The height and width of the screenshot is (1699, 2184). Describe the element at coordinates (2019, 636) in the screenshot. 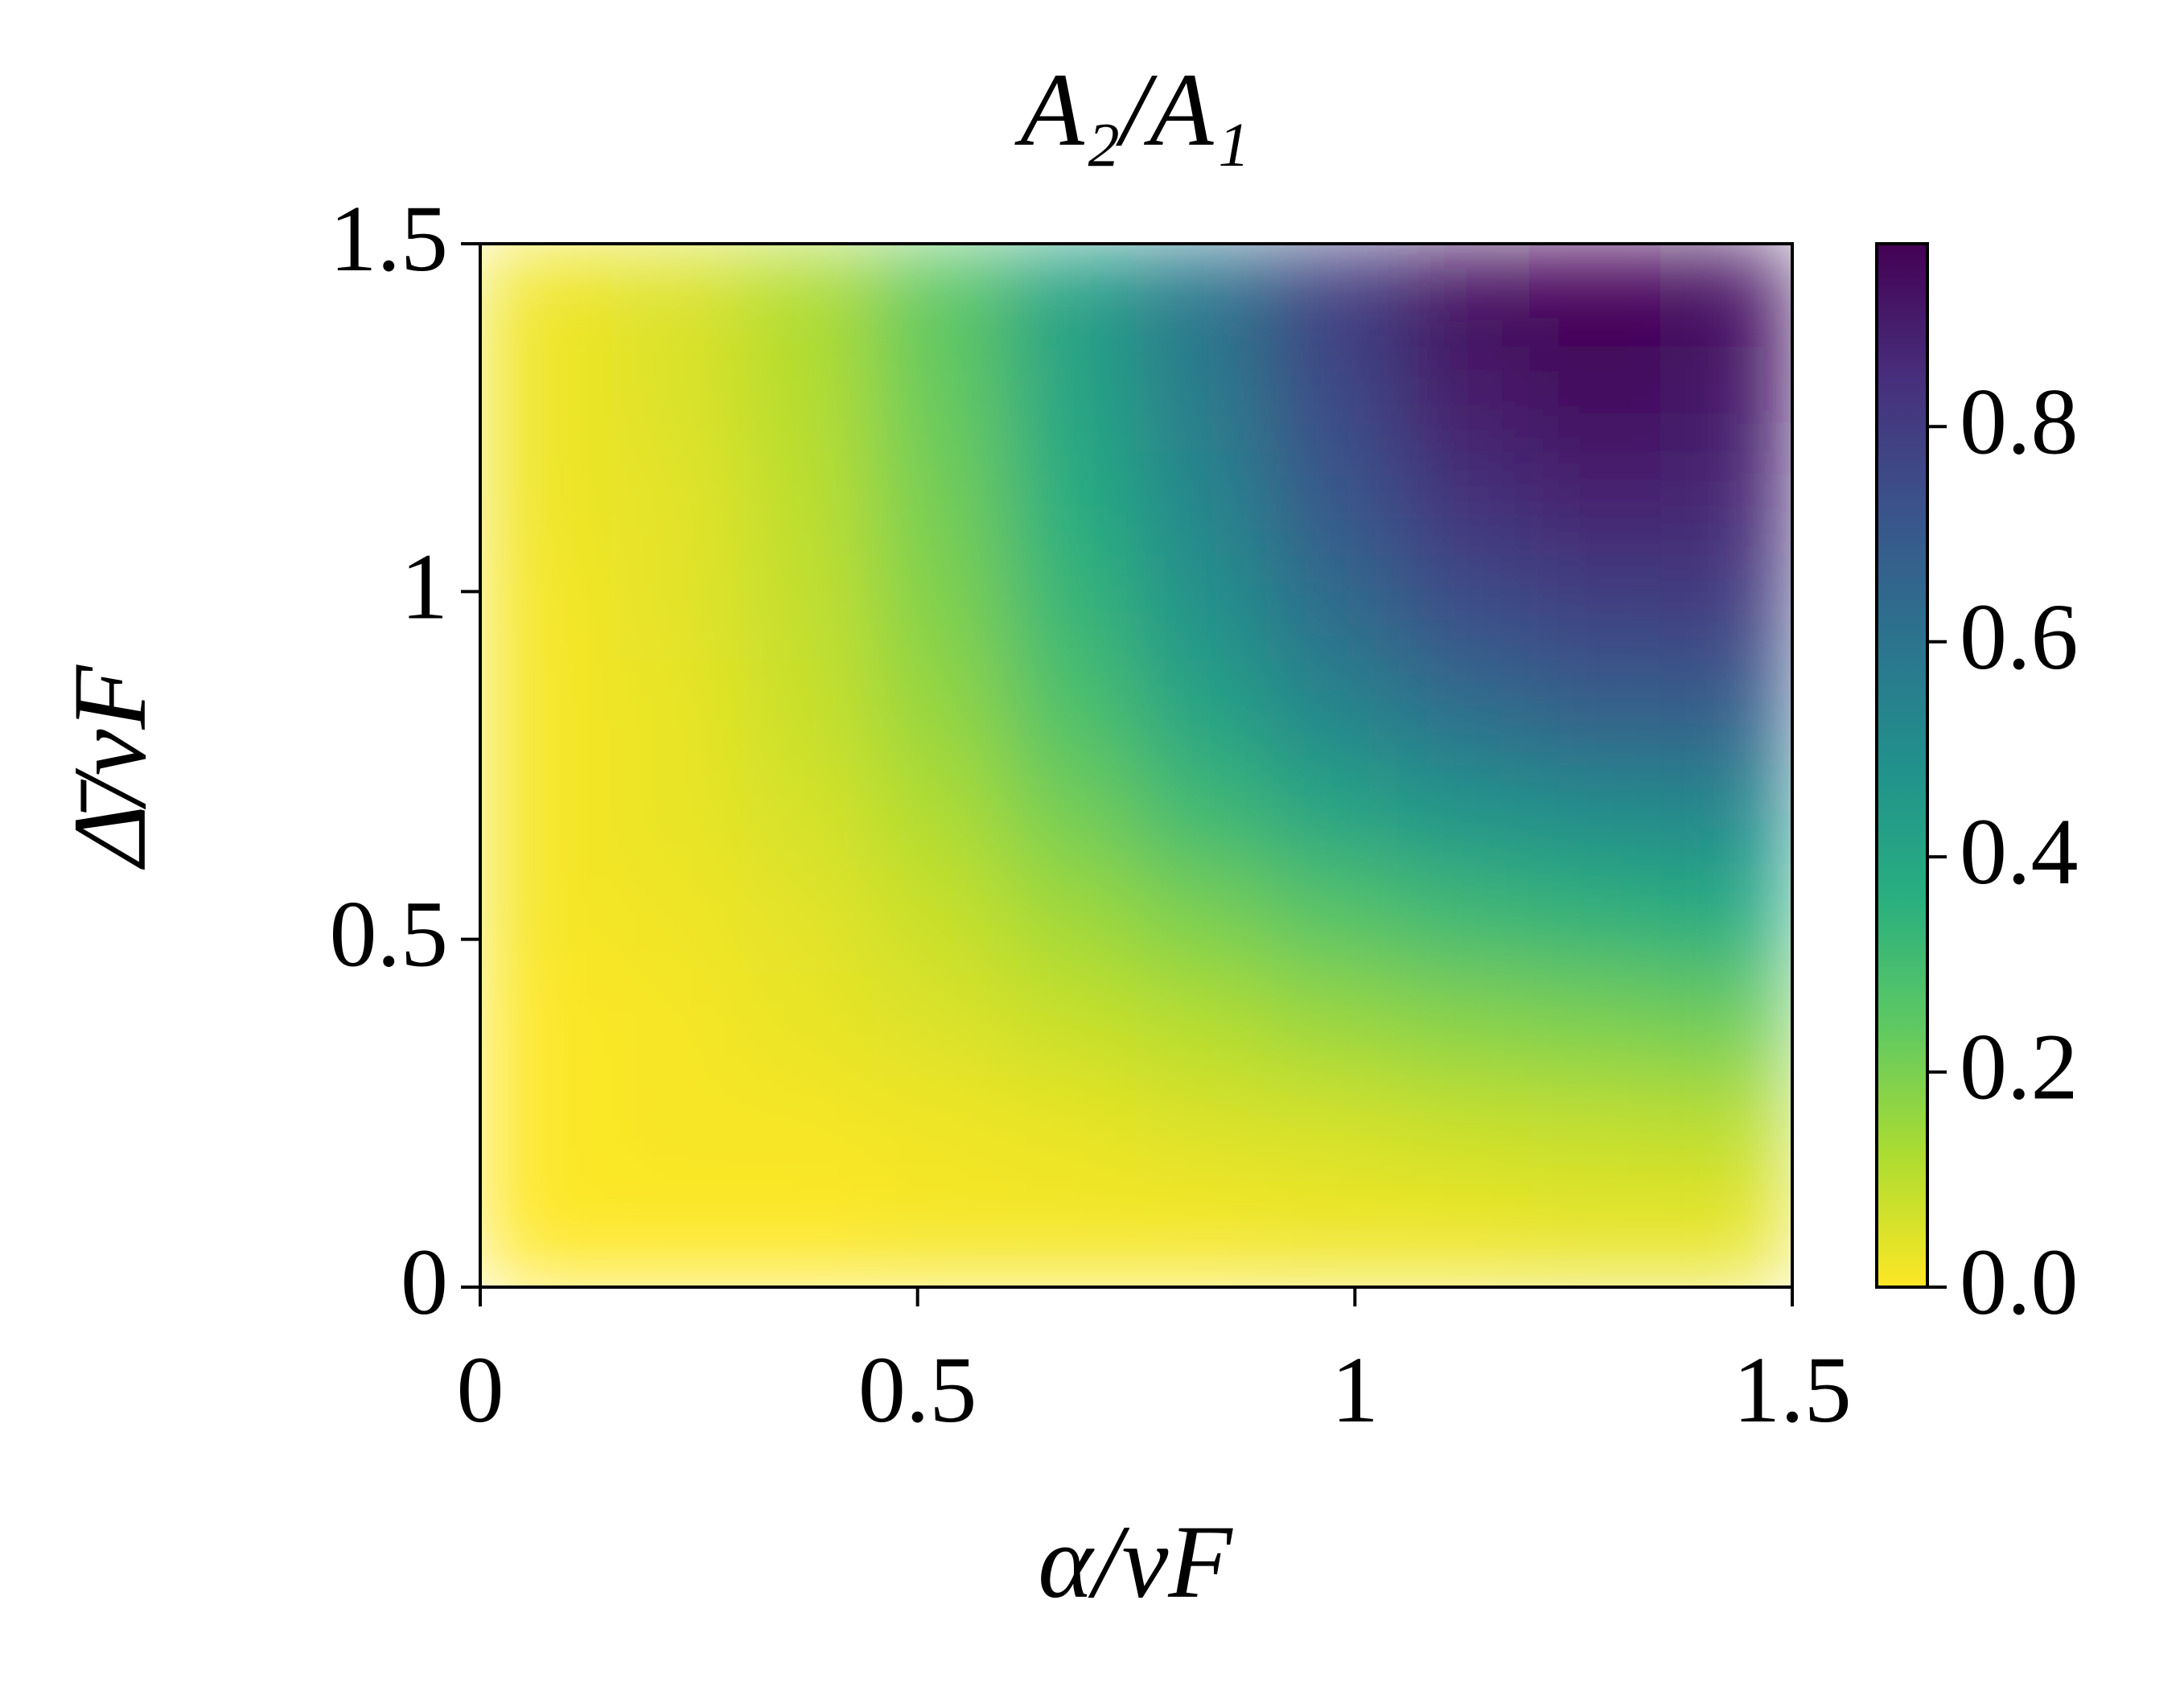

I see `colorbar-tick-label: 0.6` at that location.